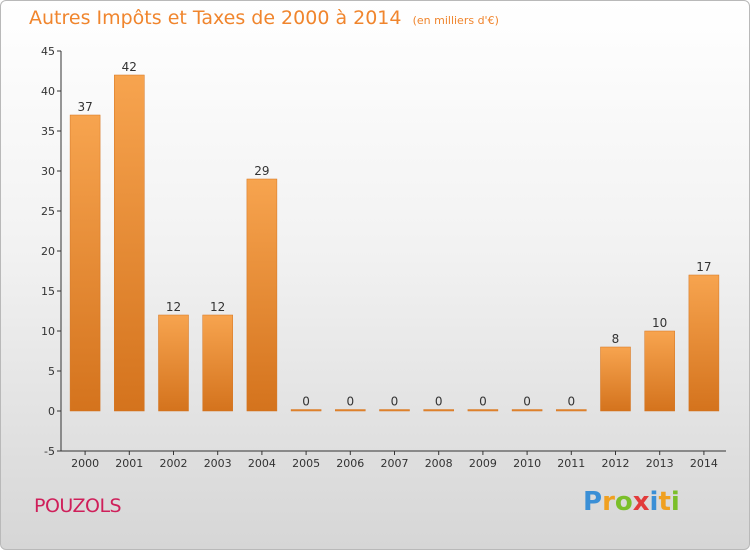  I want to click on x-tick-label: 2012, so click(616, 463).